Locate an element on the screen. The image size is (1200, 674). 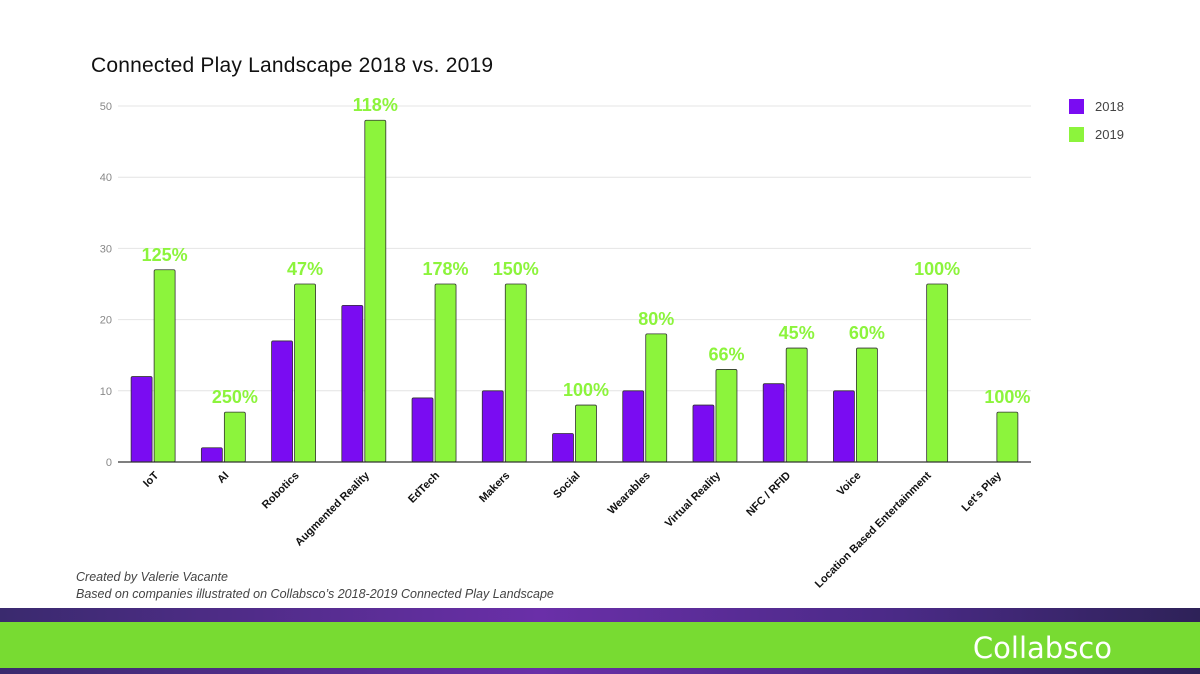
growth-label: 45% is located at coordinates (797, 333).